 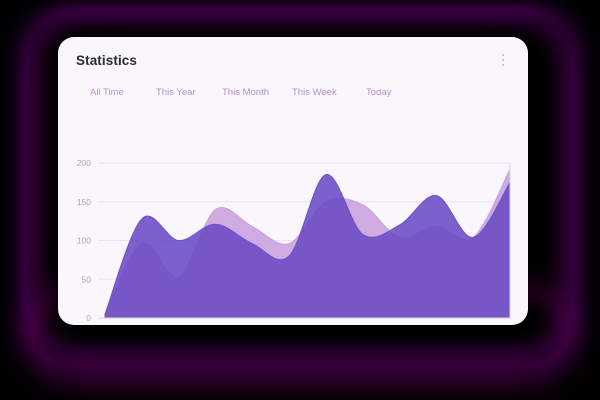 I want to click on card-header: Statistics, so click(x=293, y=60).